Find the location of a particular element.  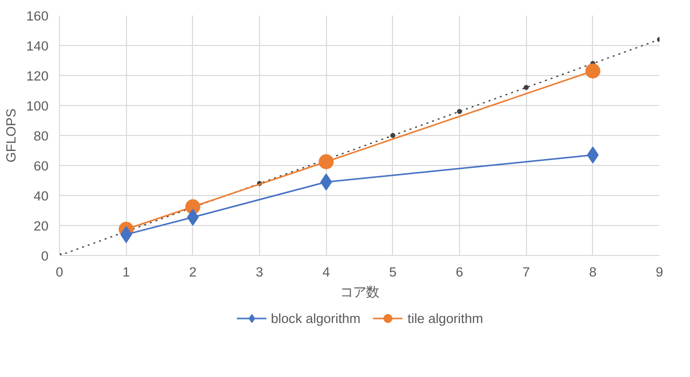

legend-label: tile algorithm is located at coordinates (446, 318).